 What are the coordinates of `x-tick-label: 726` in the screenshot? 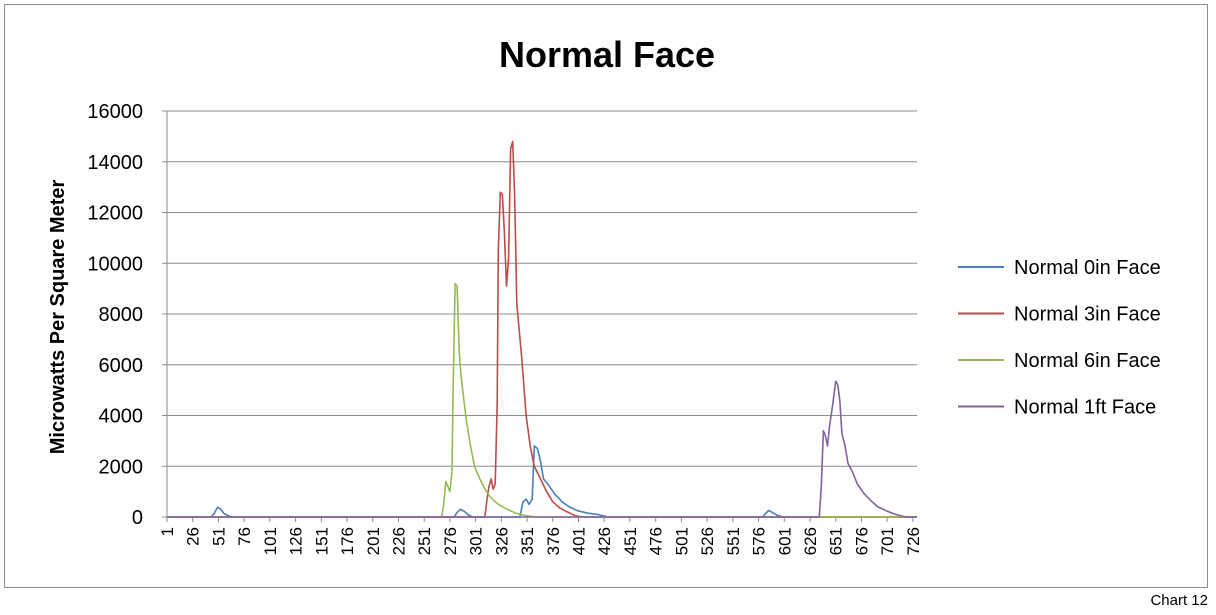 It's located at (913, 541).